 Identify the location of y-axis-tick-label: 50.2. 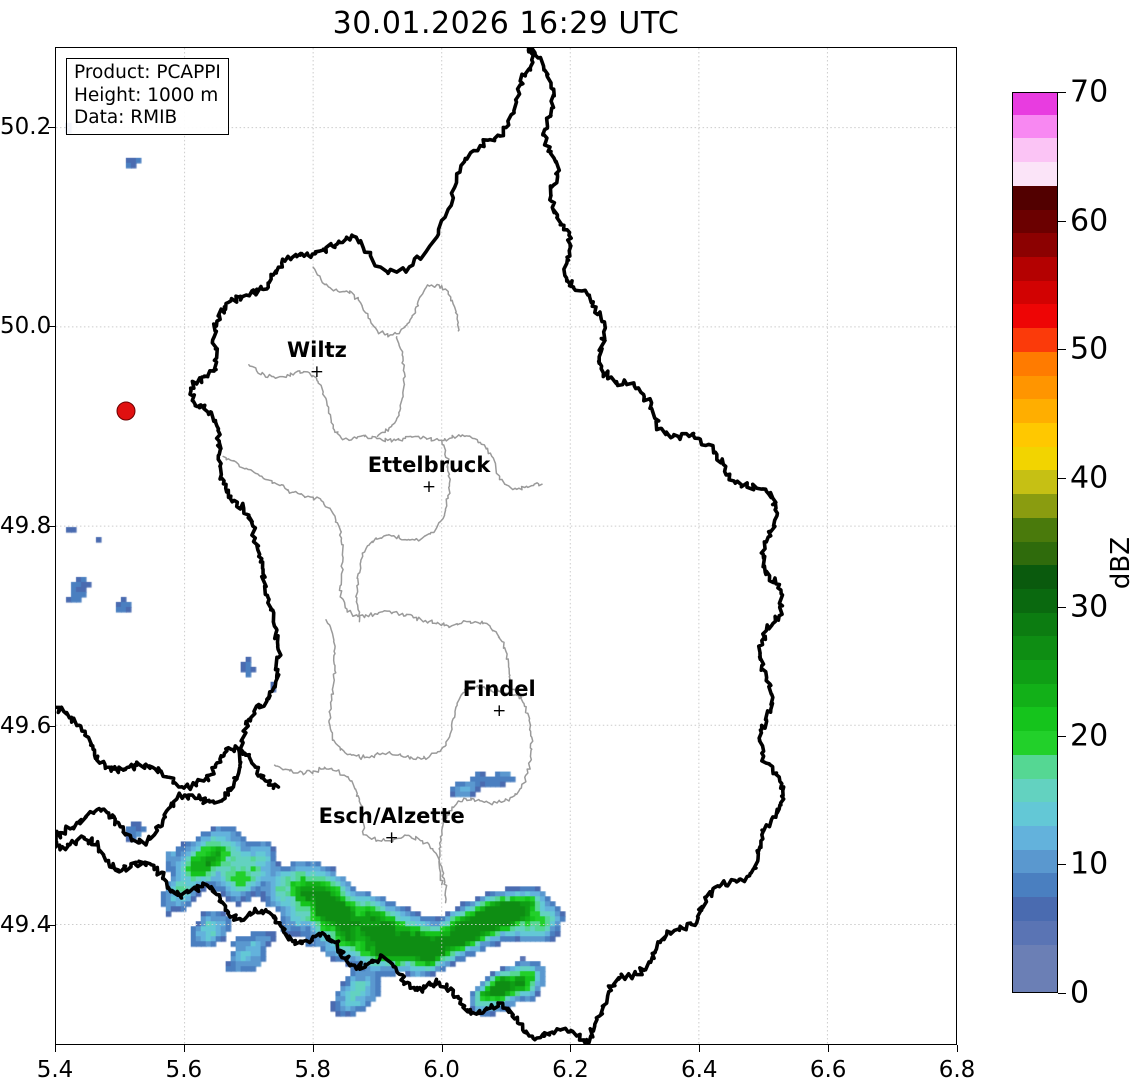
(26, 126).